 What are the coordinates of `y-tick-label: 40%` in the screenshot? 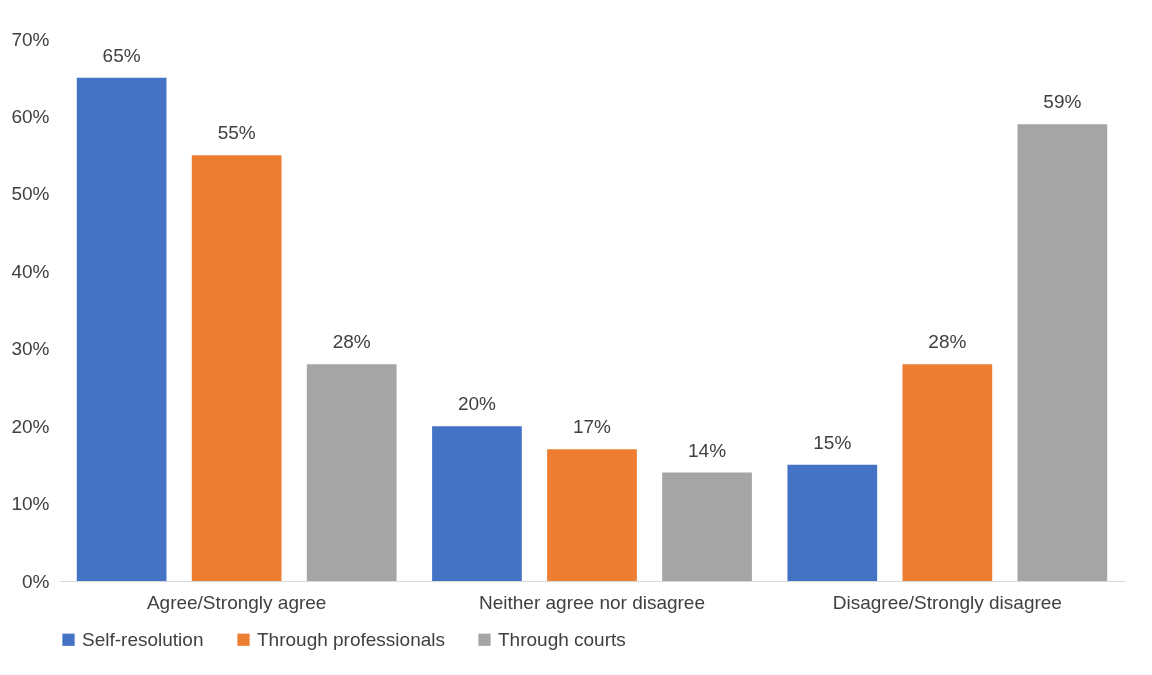 It's located at (30, 271).